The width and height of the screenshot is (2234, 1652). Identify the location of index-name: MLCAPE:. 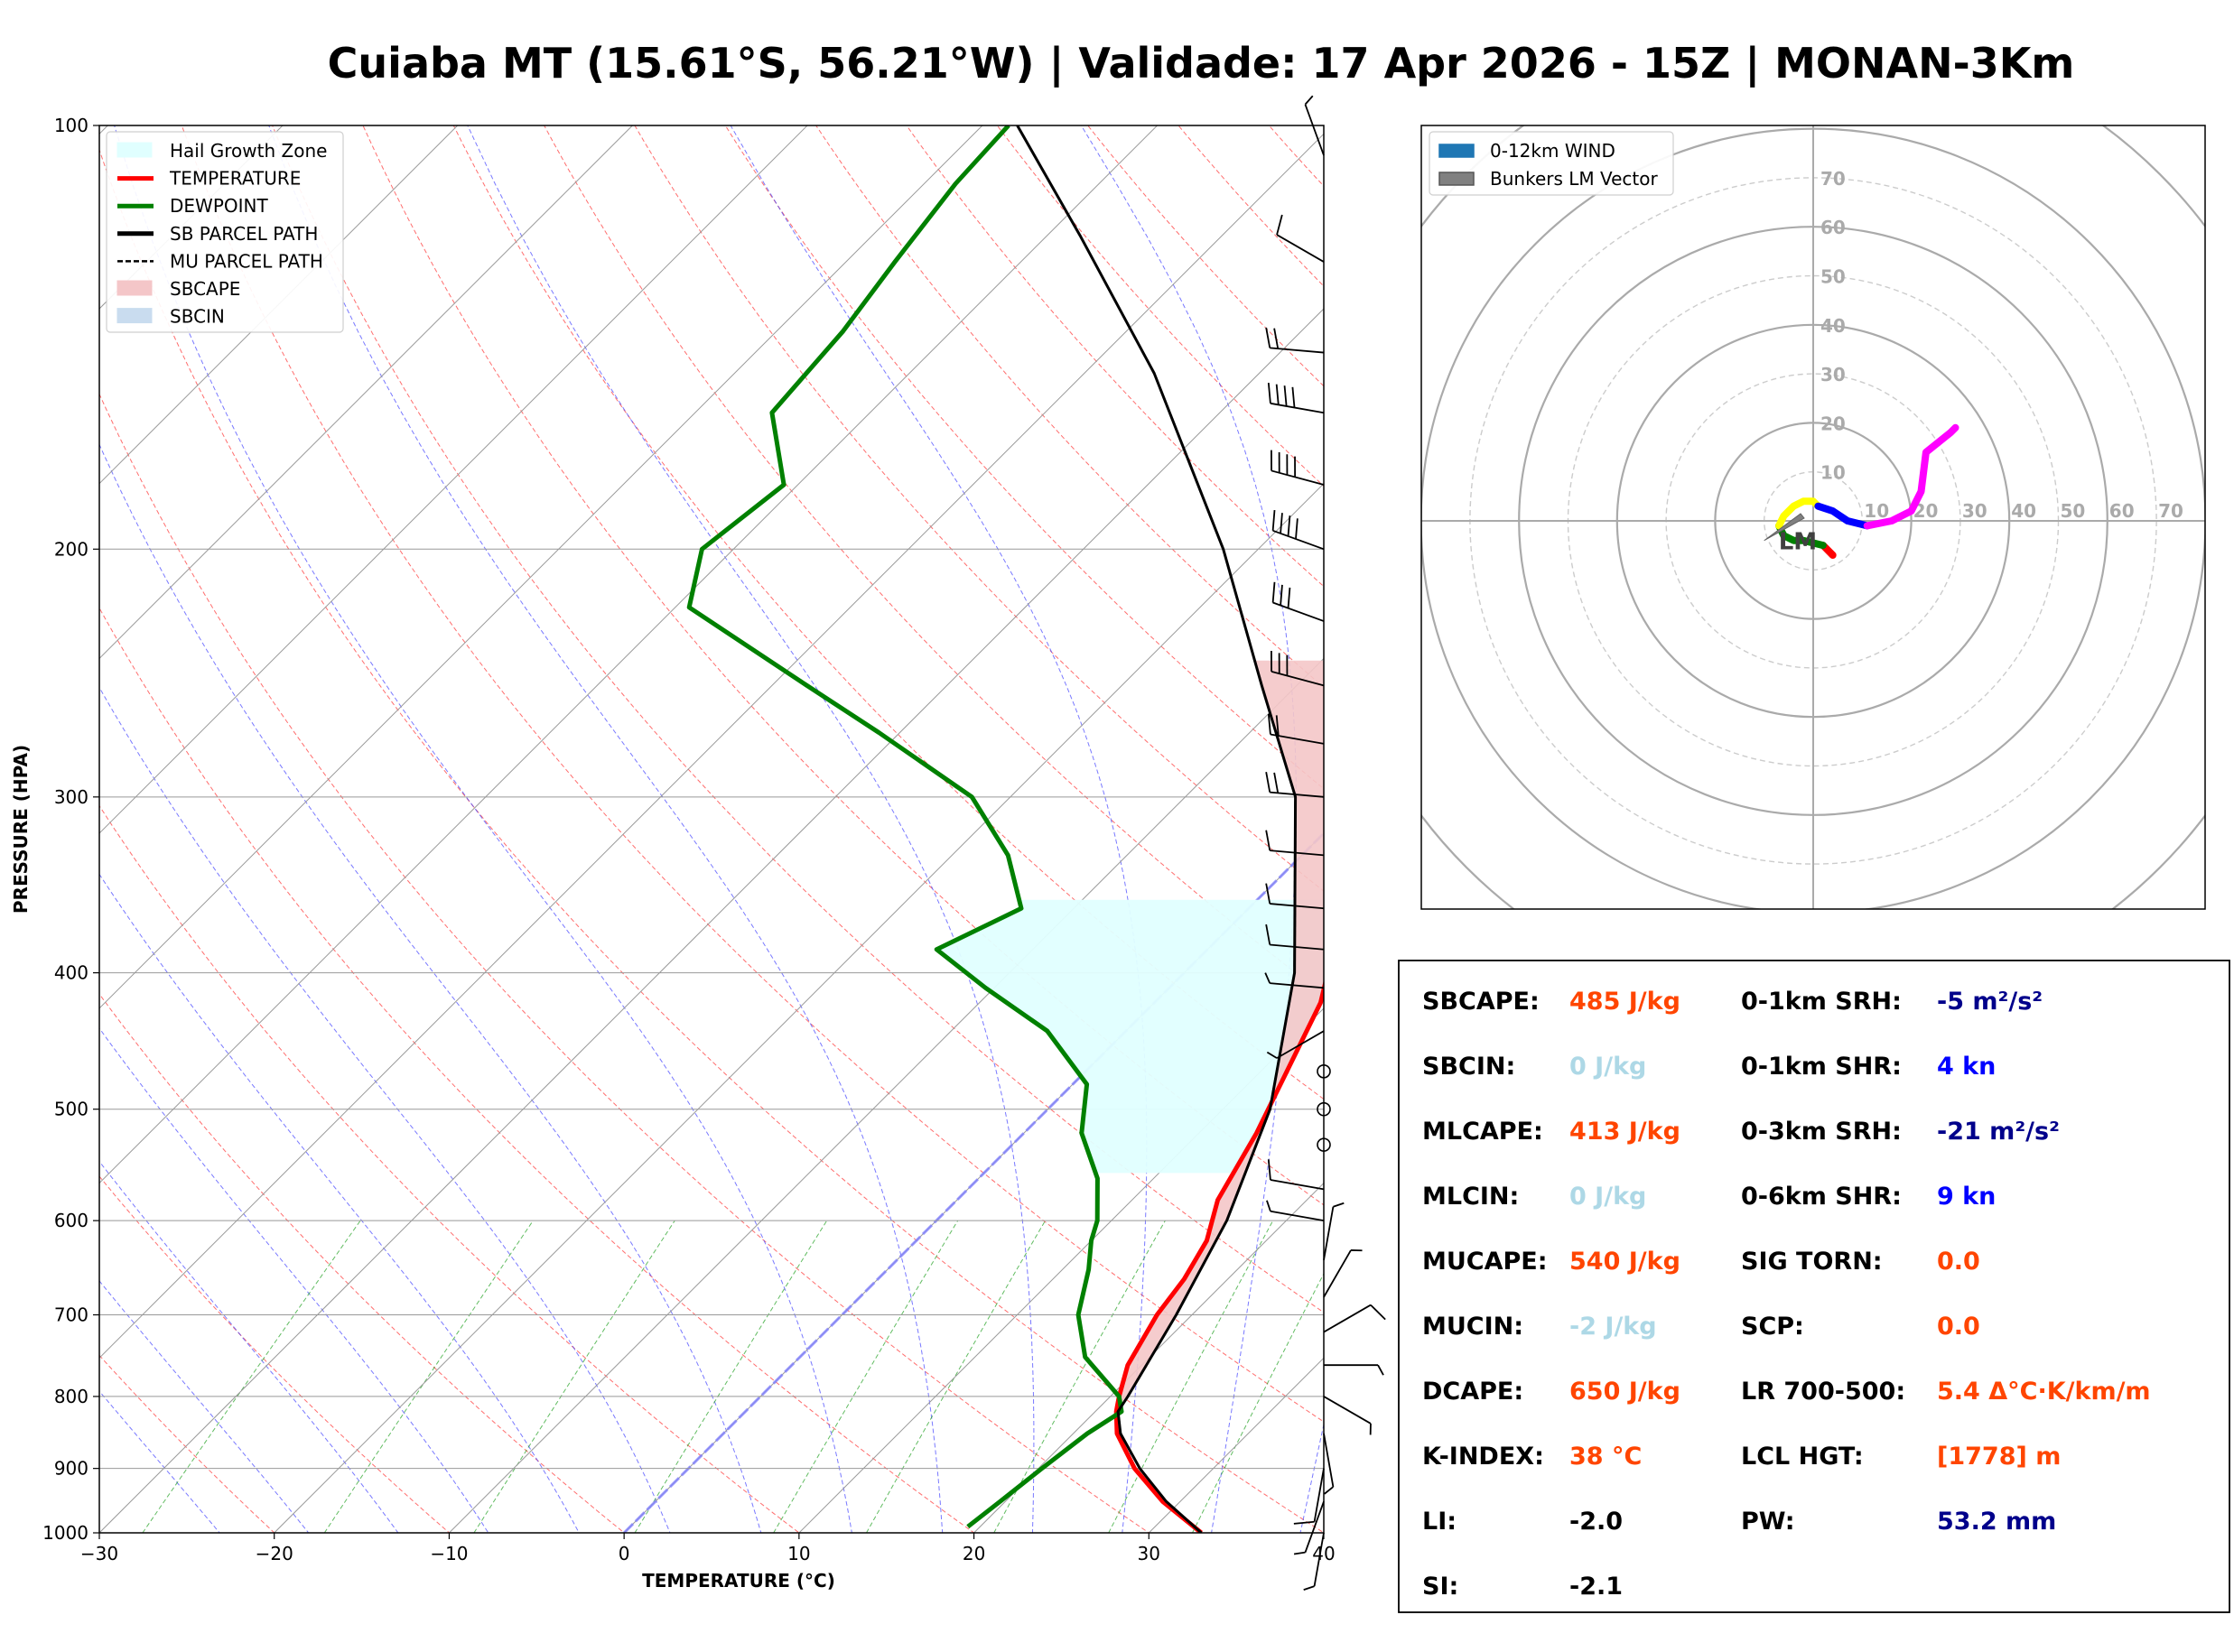
(1482, 1132).